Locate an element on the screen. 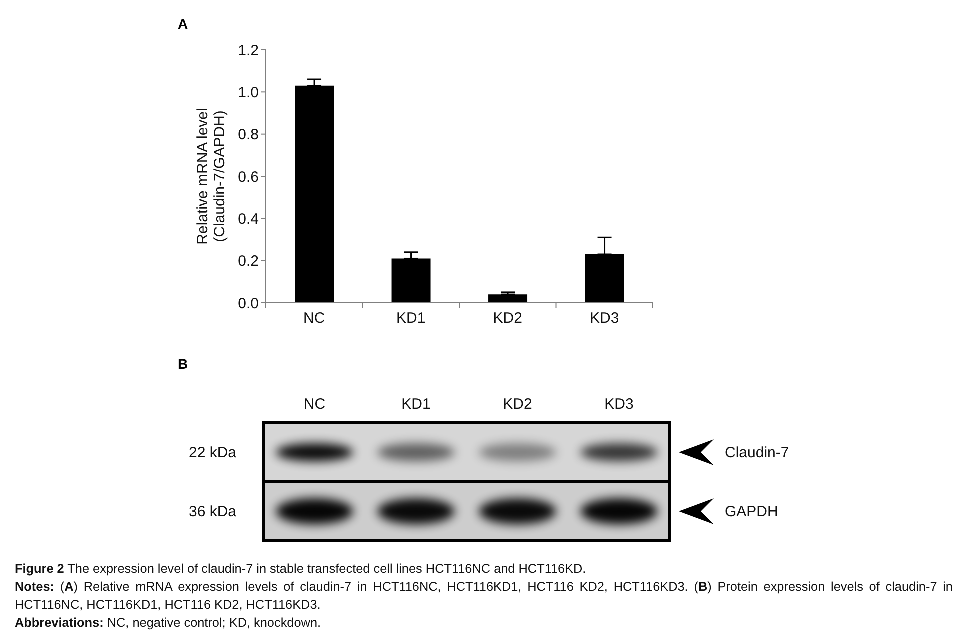 This screenshot has height=643, width=969. y-tick-label: 0.6 is located at coordinates (248, 177).